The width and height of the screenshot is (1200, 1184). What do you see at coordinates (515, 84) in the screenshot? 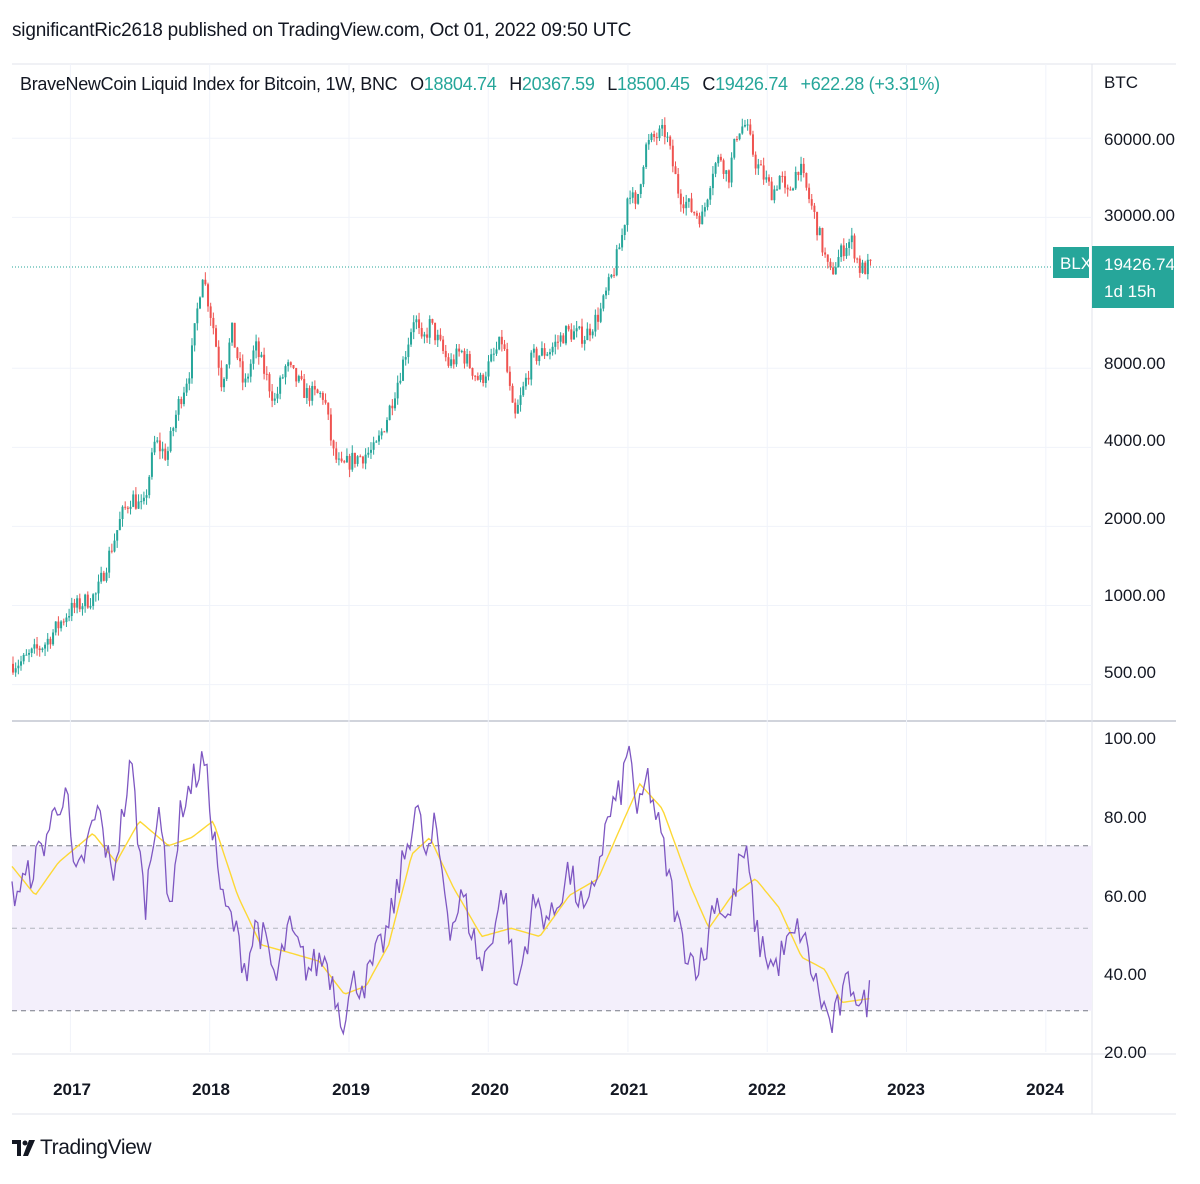
I see `high-key: H` at bounding box center [515, 84].